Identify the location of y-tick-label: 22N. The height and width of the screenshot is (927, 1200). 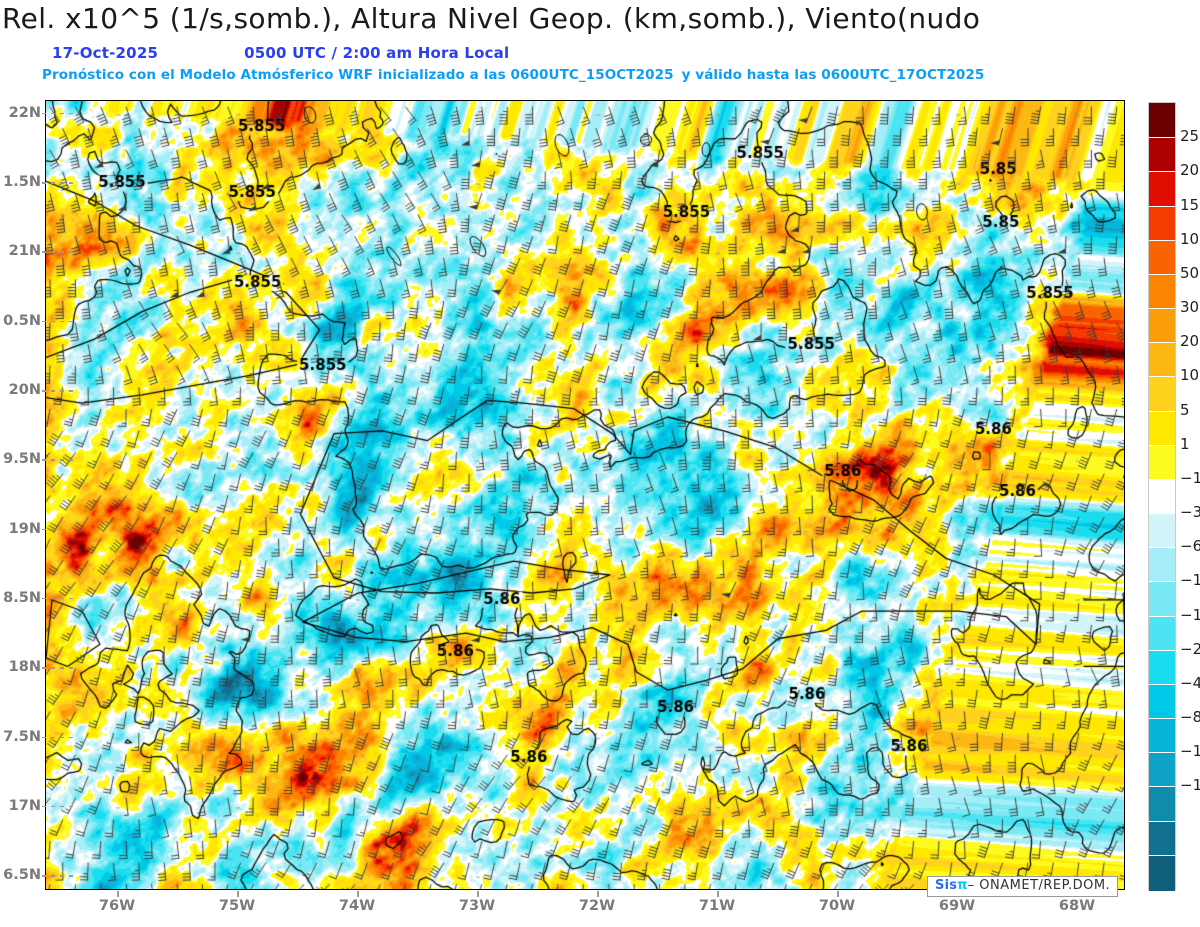
(24, 112).